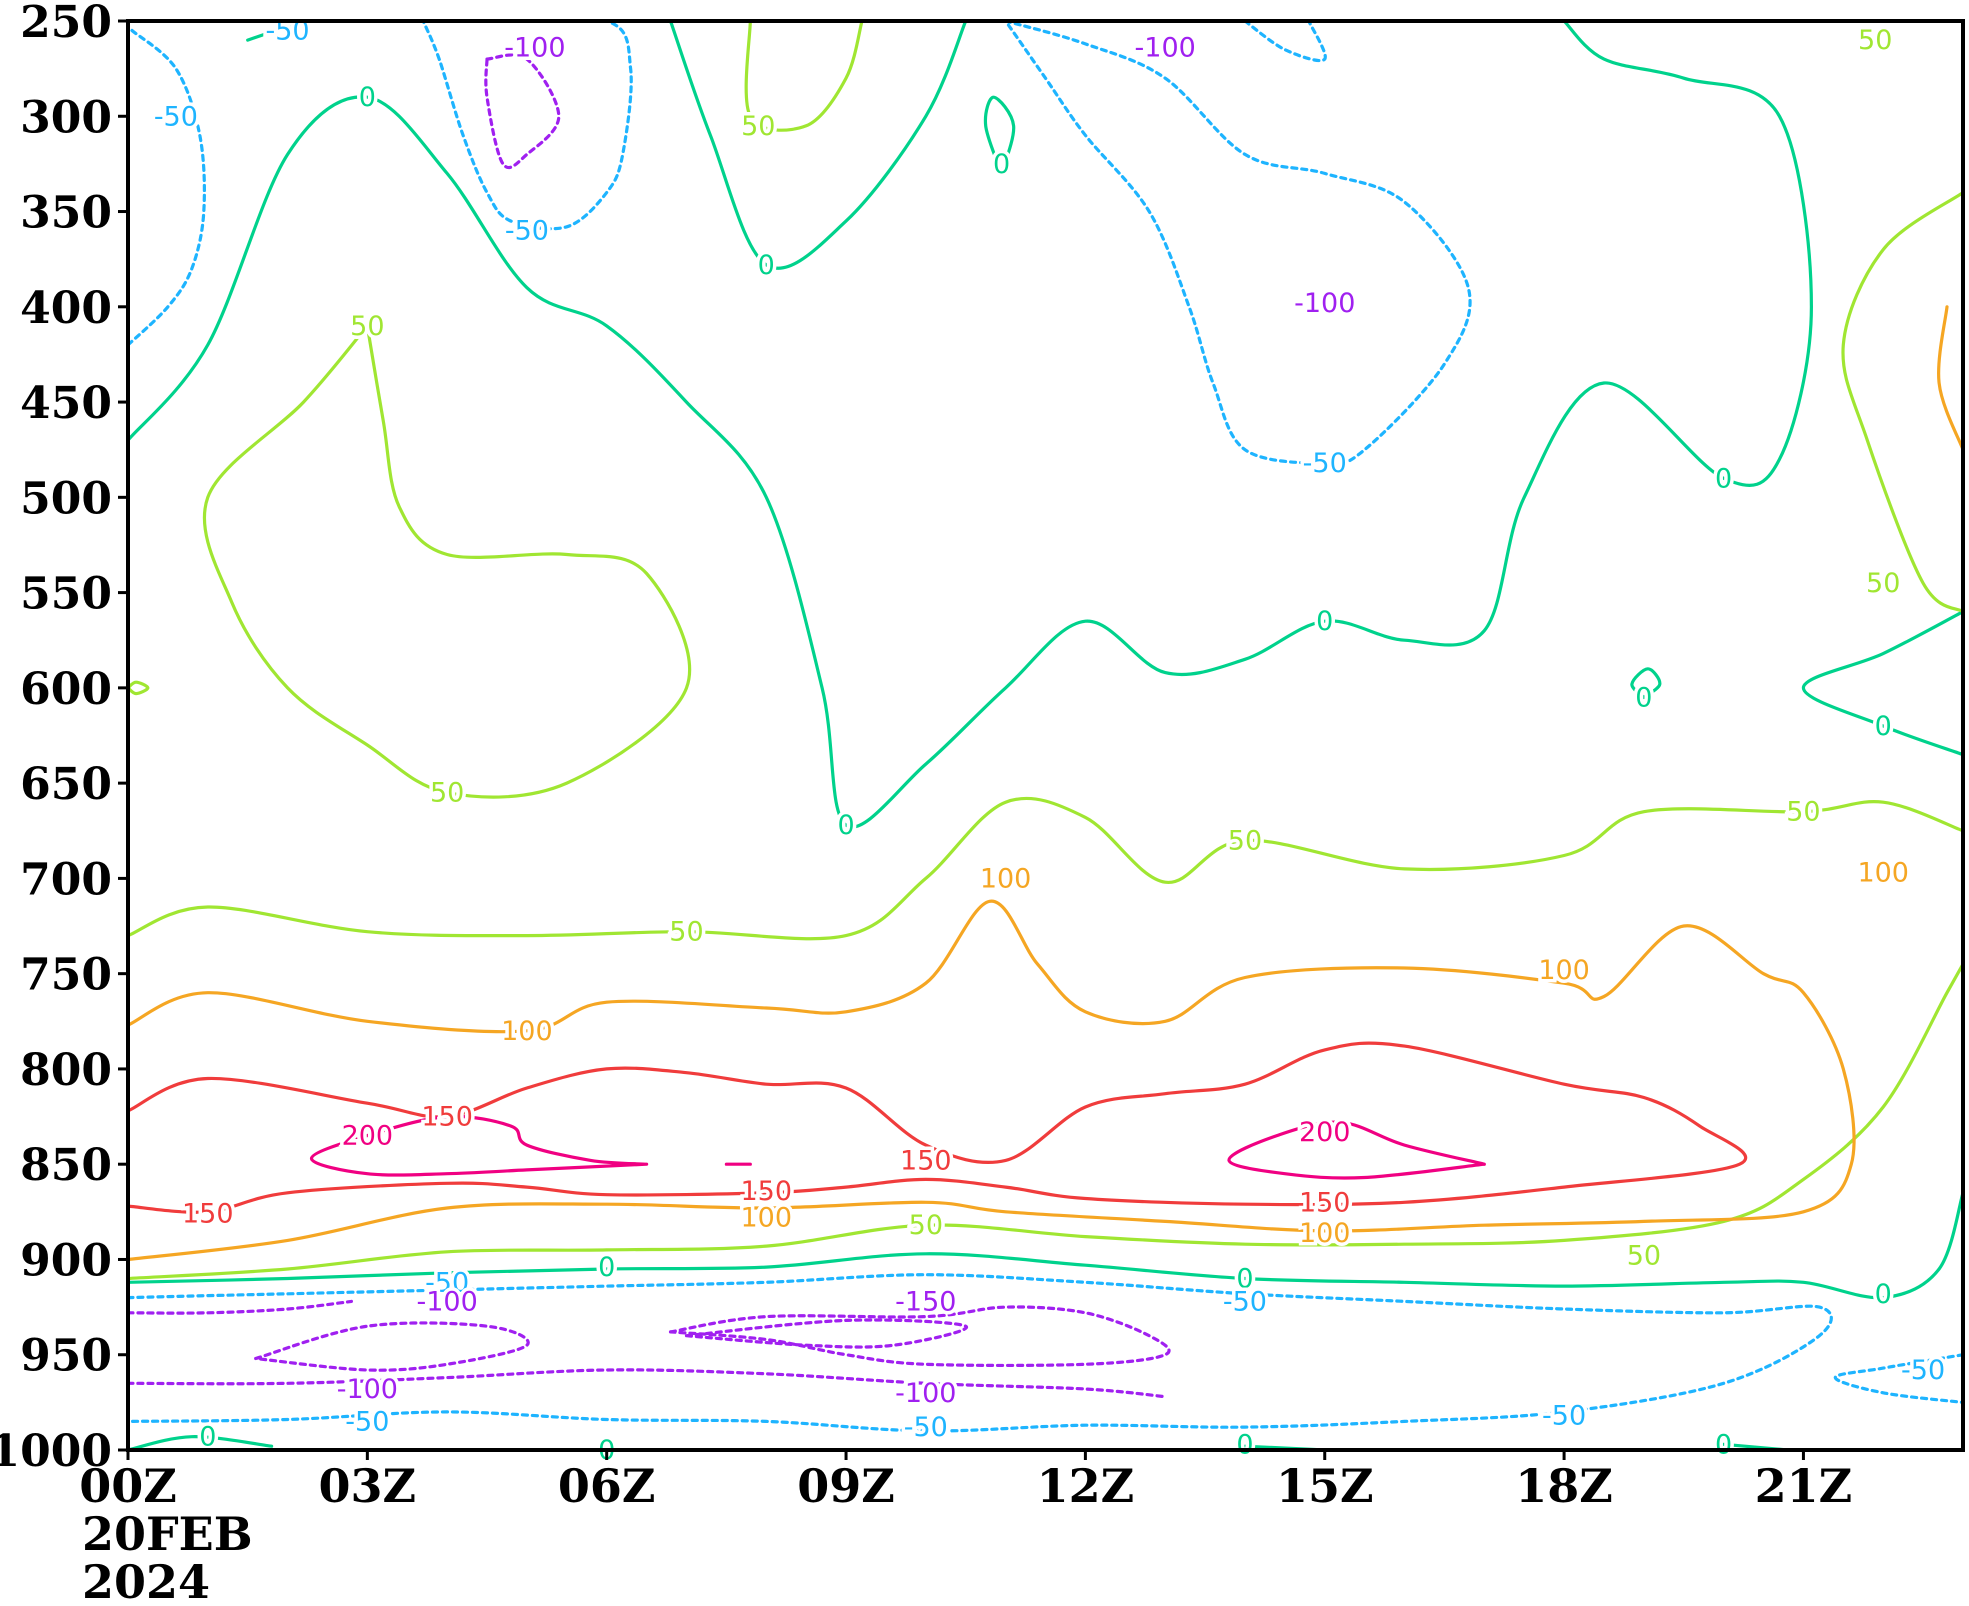 The width and height of the screenshot is (1969, 1606). I want to click on contour-line-neg150, so click(826, 1333).